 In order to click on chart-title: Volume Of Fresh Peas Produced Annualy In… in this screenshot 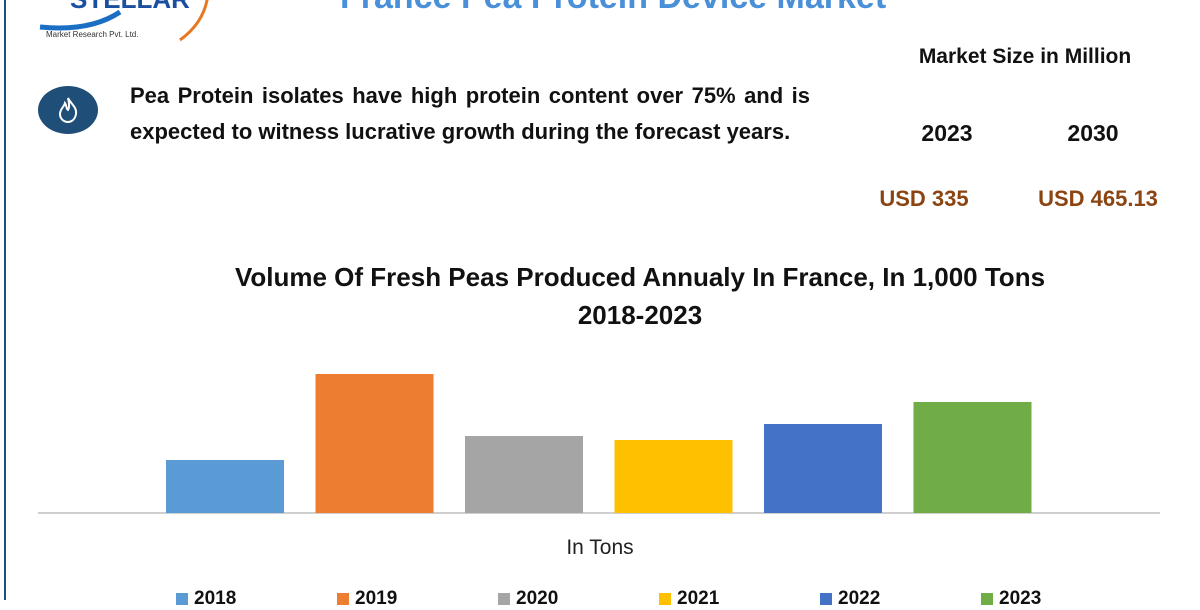, I will do `click(640, 296)`.